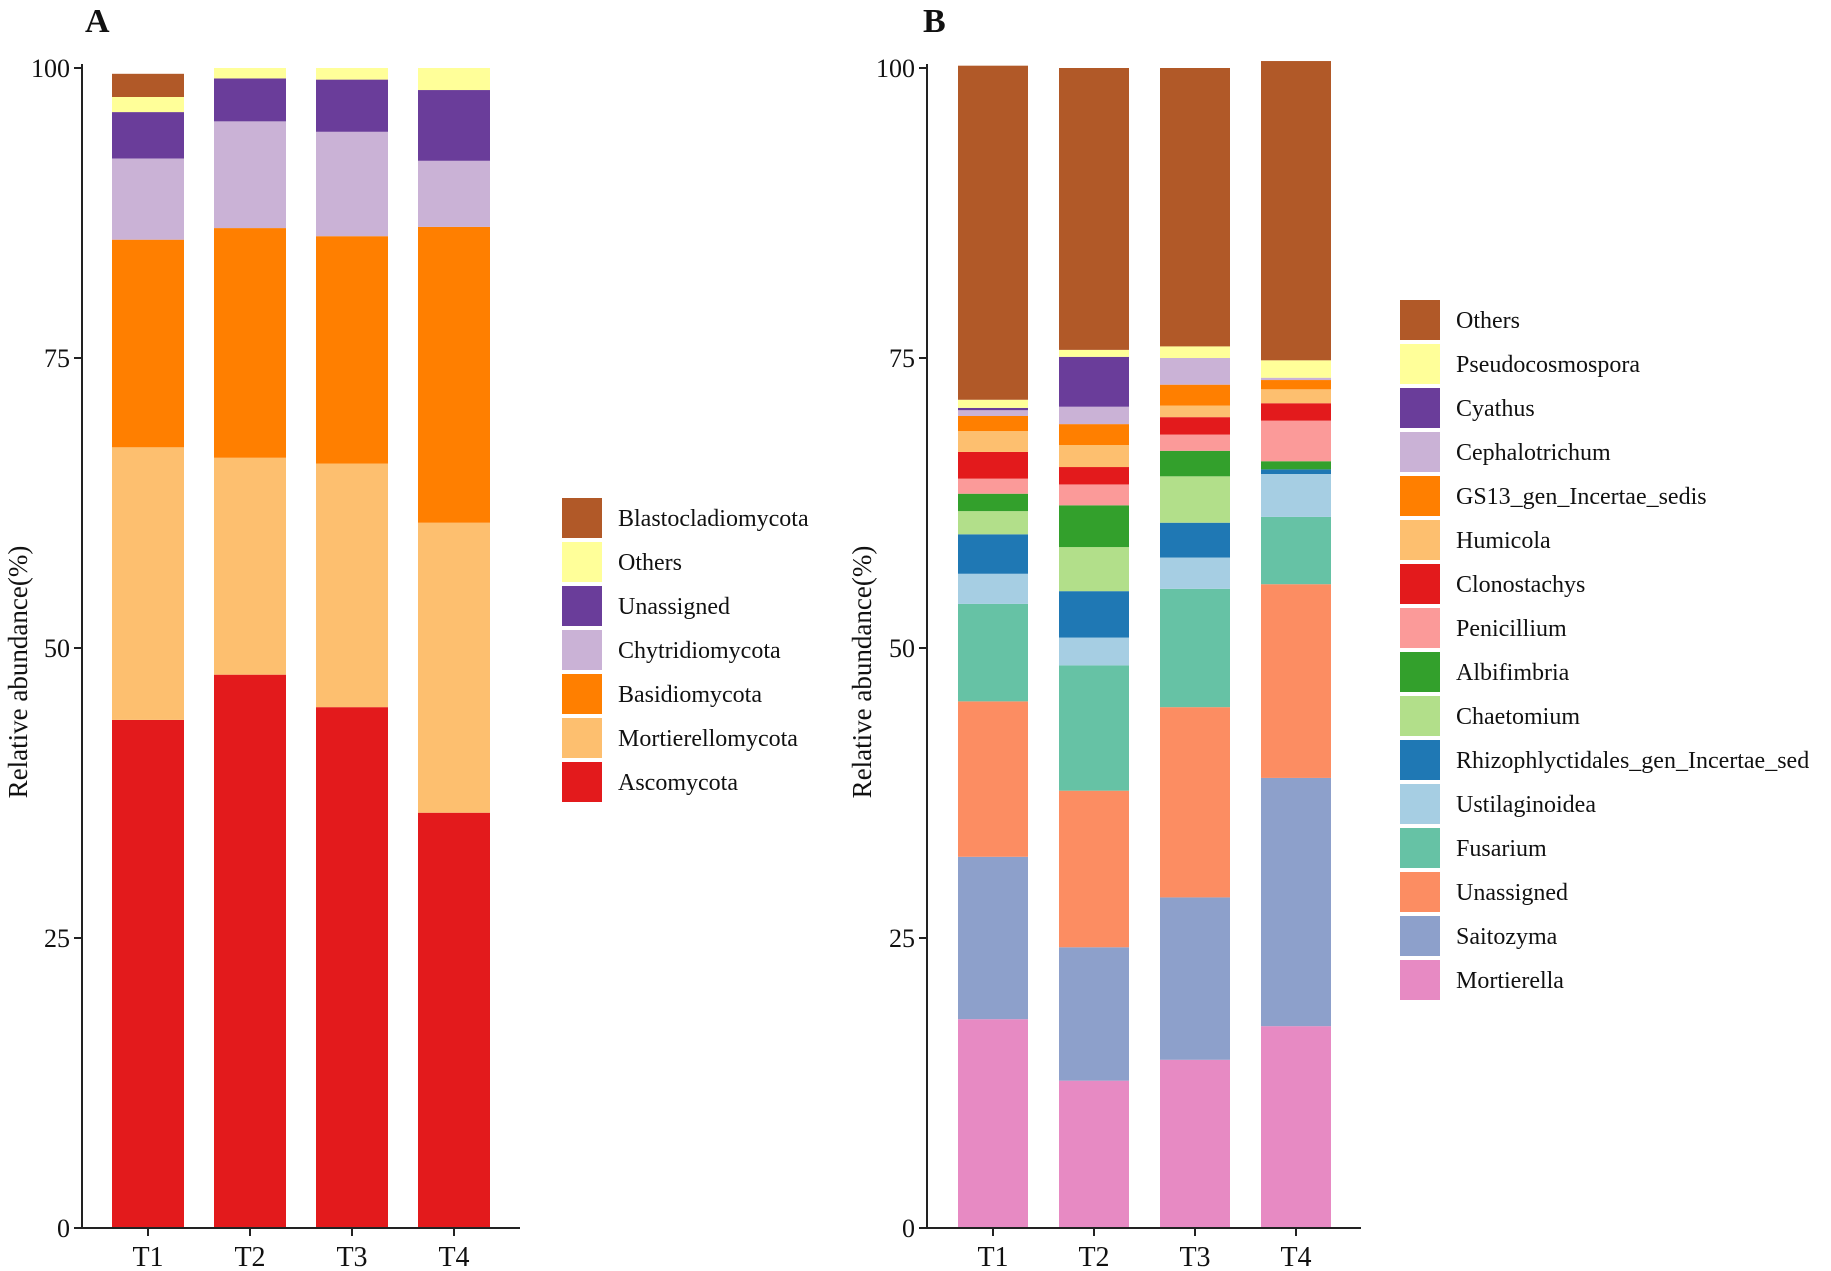 The image size is (1831, 1271). I want to click on panel-b-bar-t3-humicola, so click(1195, 411).